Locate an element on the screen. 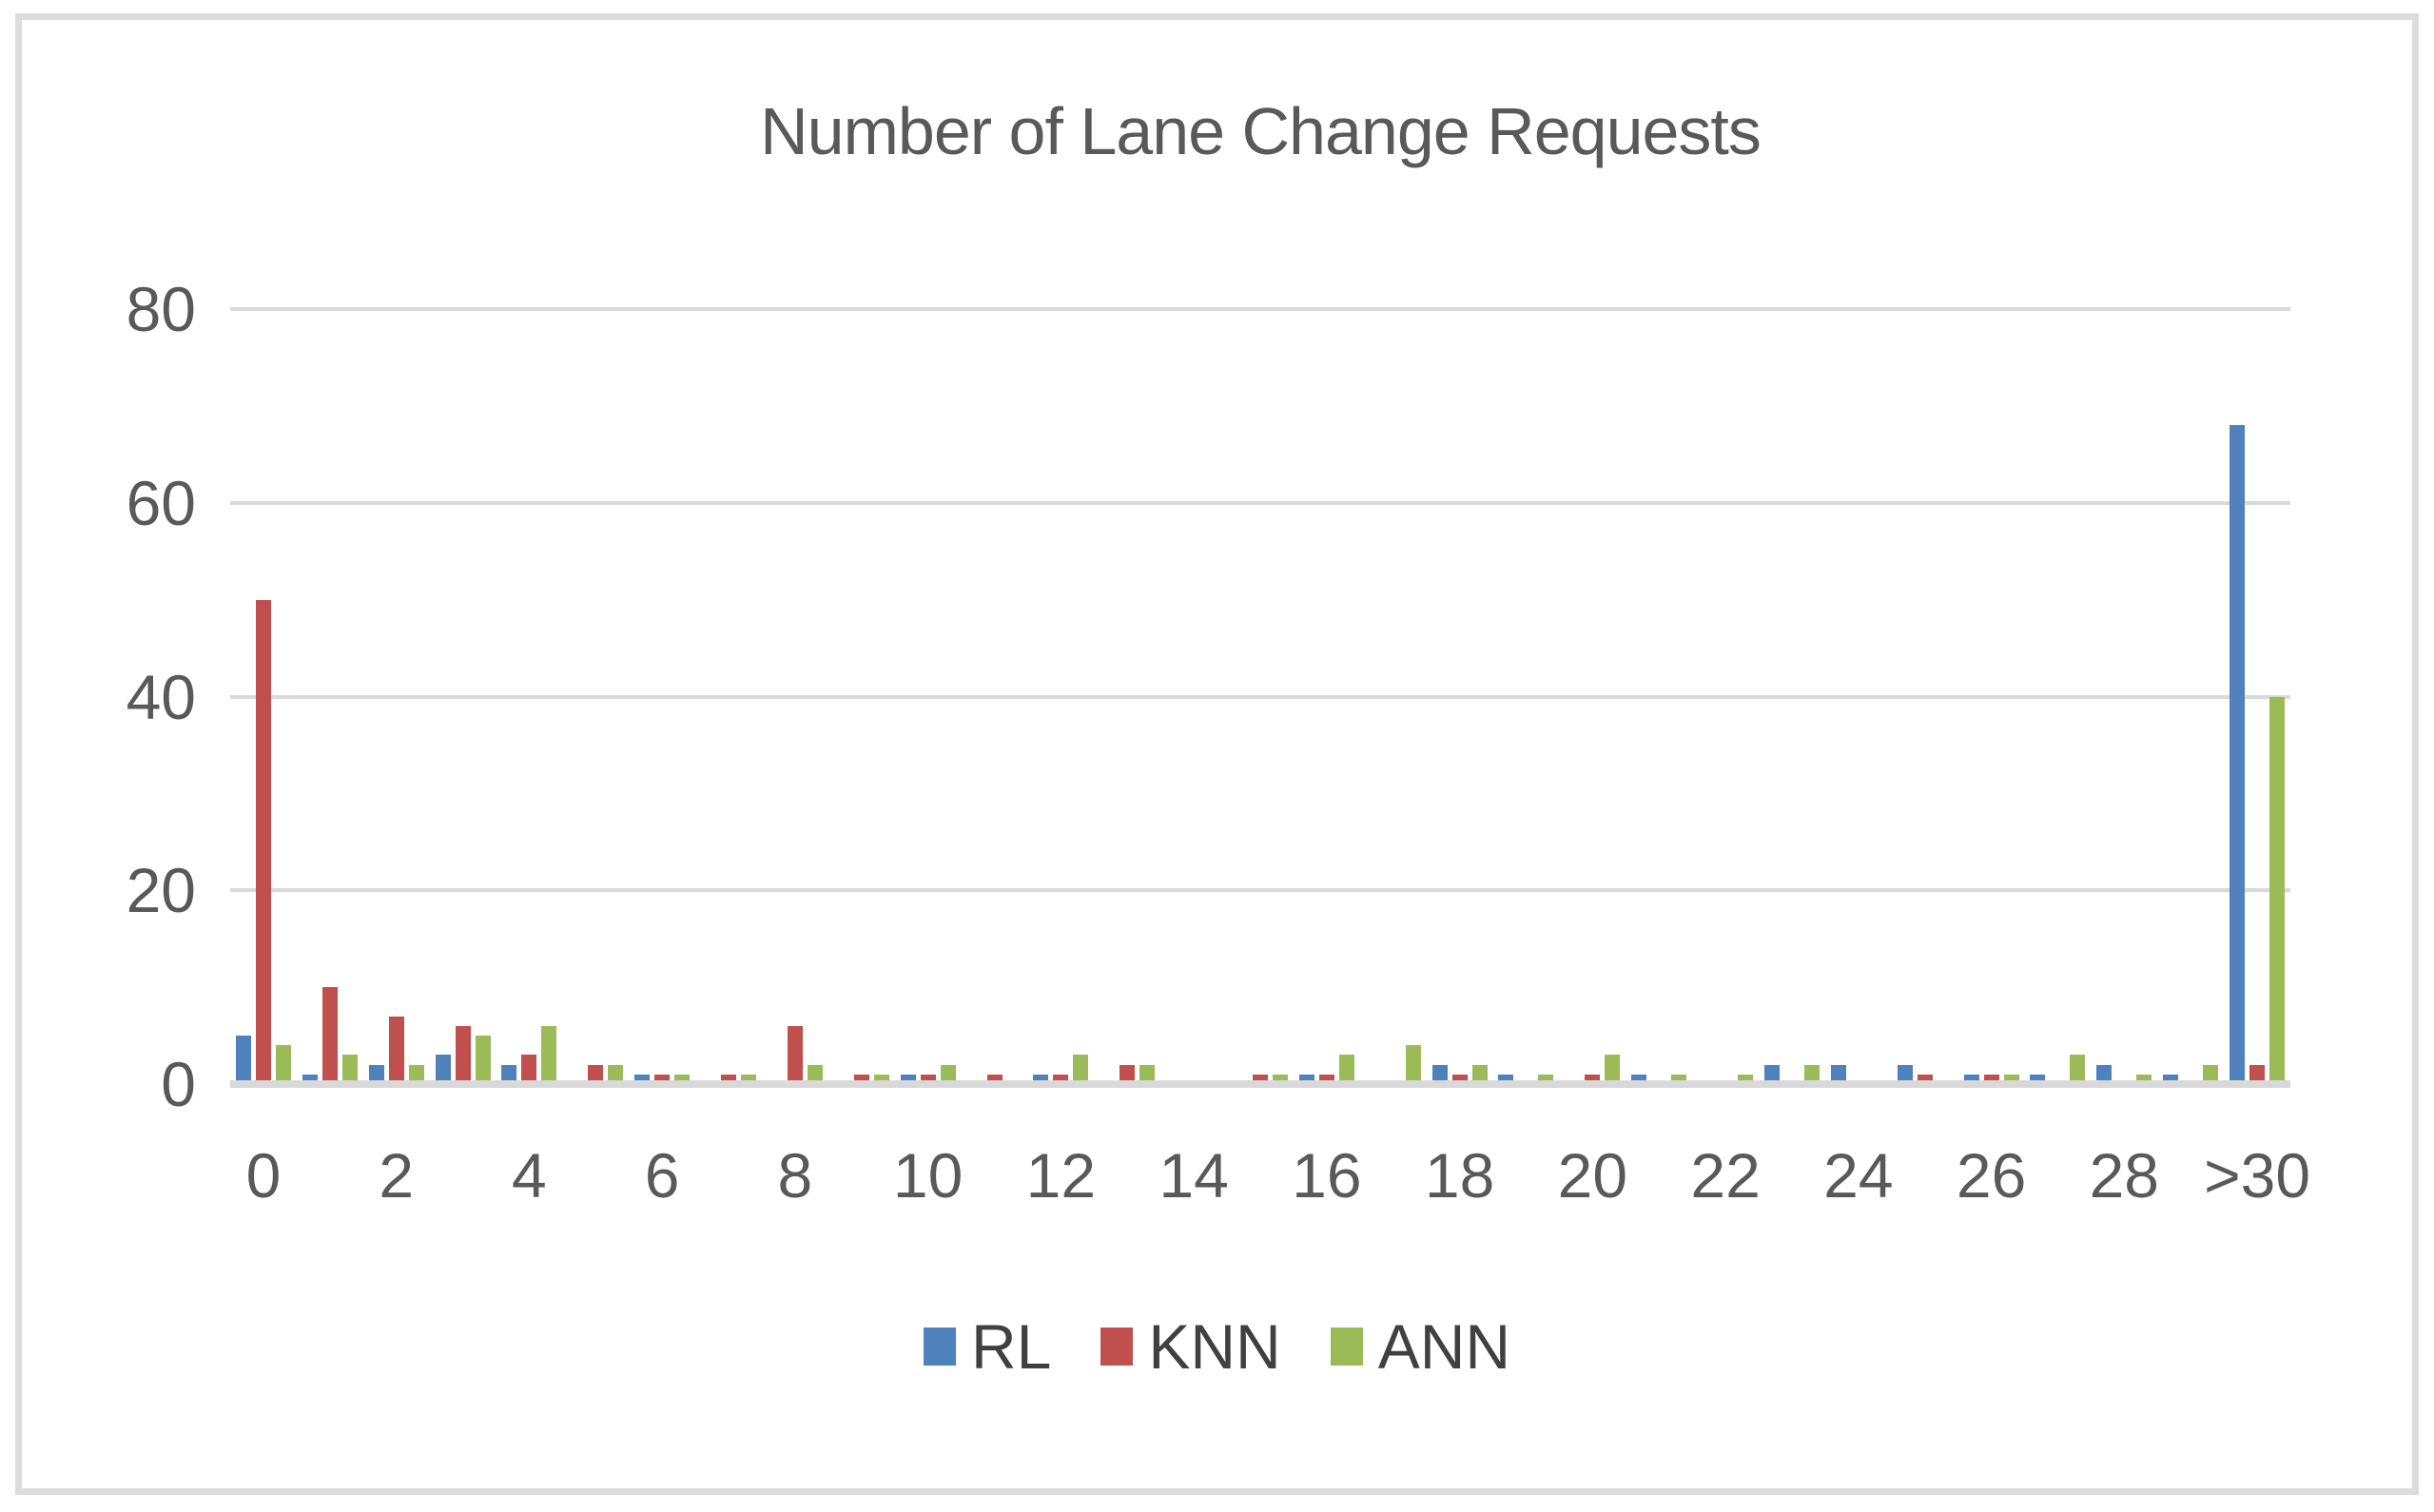  x-axis-tick-label: 24 is located at coordinates (1858, 1175).